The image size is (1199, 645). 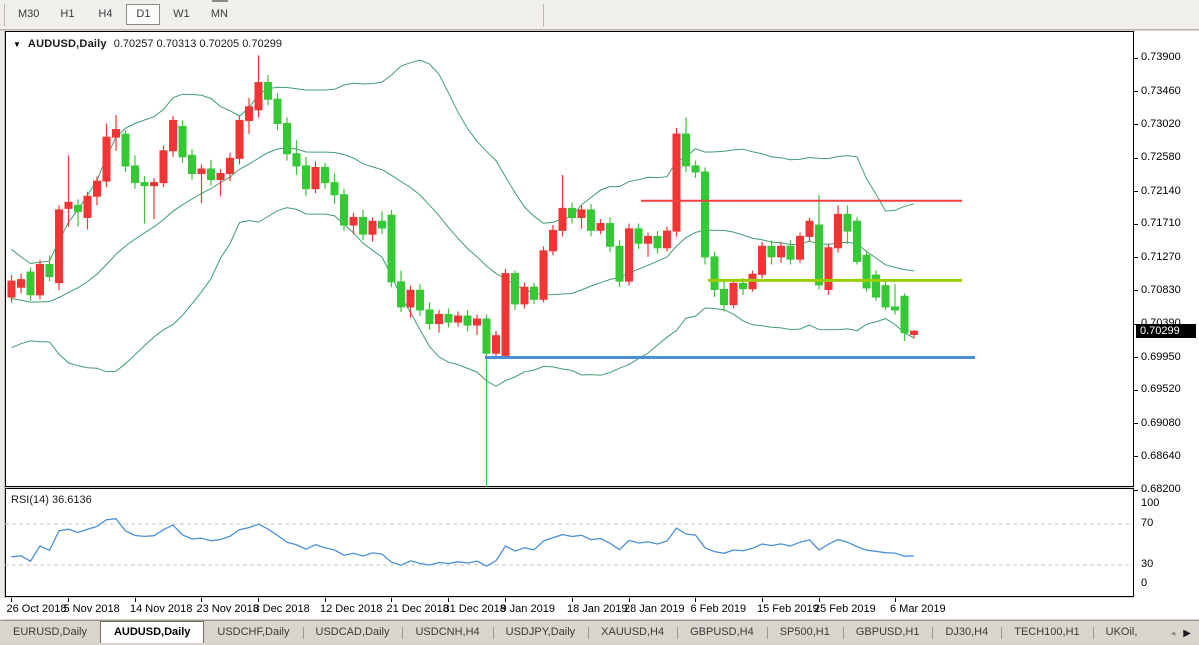 I want to click on tab-scroll-right-icon: ▶, so click(x=1187, y=633).